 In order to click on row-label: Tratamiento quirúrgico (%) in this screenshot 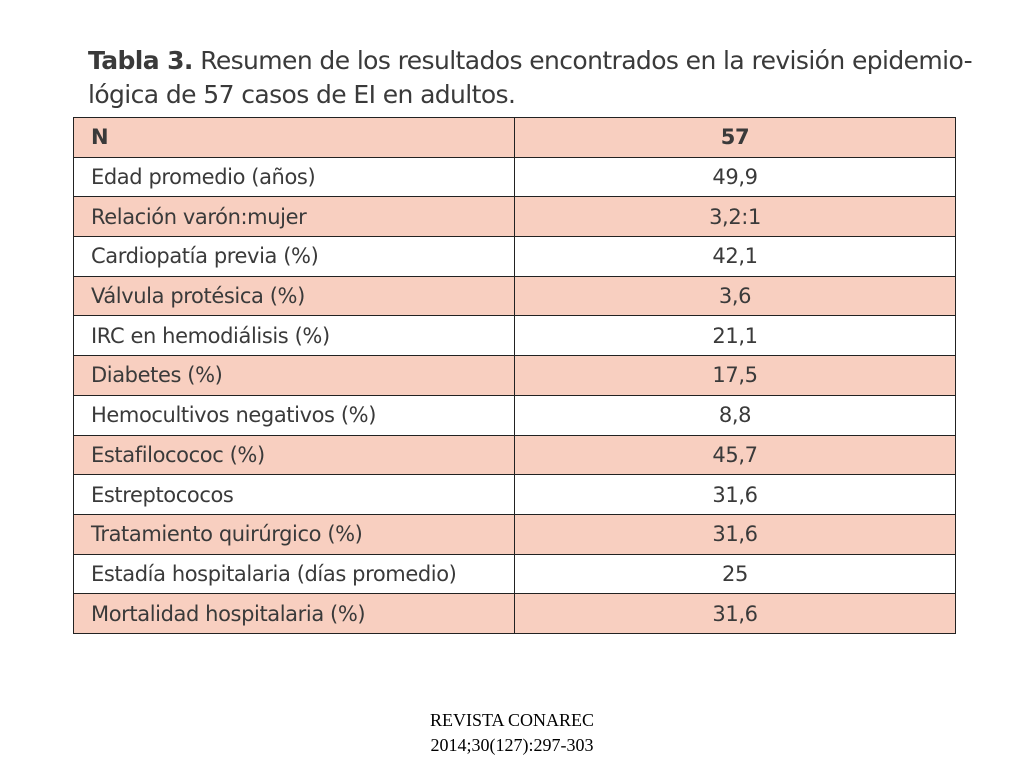, I will do `click(294, 534)`.